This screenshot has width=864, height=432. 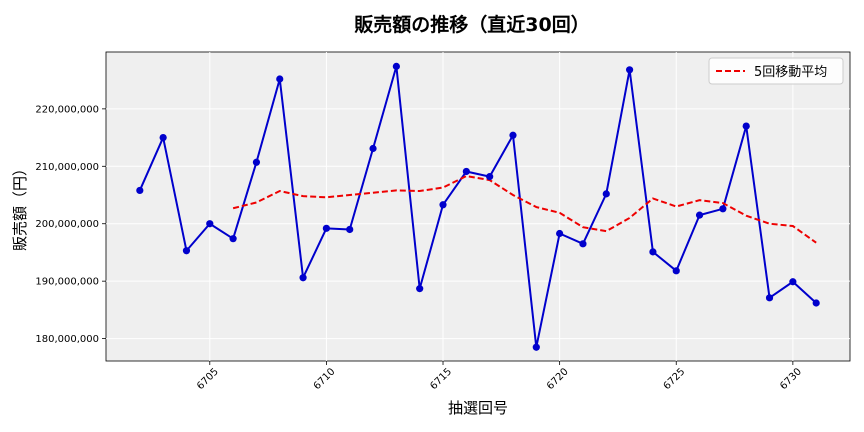 I want to click on x-axis-title: 抽選回号, so click(x=478, y=408).